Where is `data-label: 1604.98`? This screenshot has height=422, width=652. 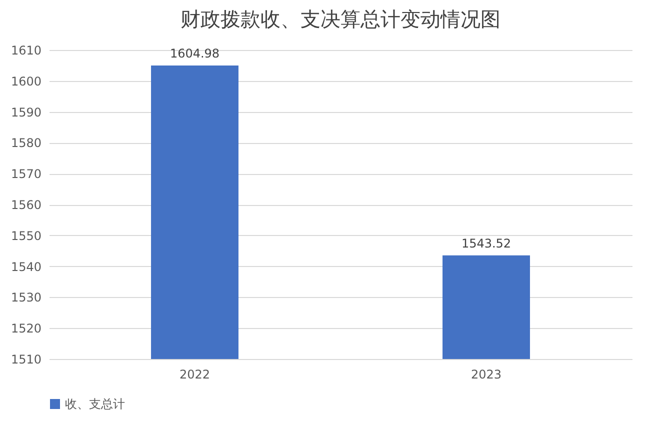
data-label: 1604.98 is located at coordinates (195, 53).